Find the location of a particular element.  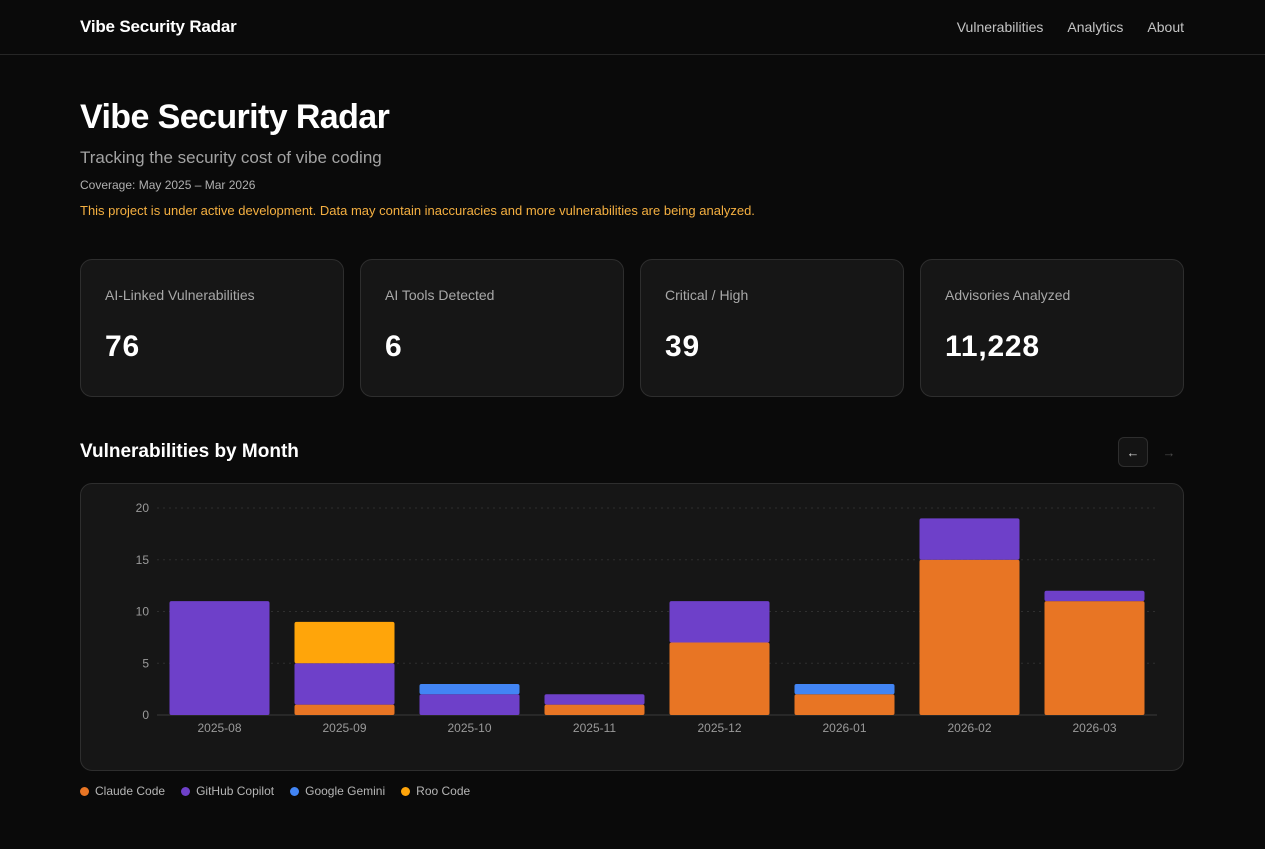

prev-page-button: ← is located at coordinates (1133, 452).